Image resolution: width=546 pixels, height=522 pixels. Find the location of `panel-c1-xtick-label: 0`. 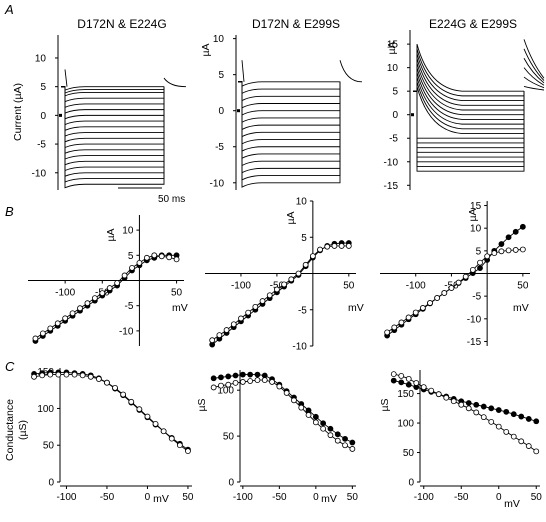

panel-c1-xtick-label: 0 is located at coordinates (148, 497).